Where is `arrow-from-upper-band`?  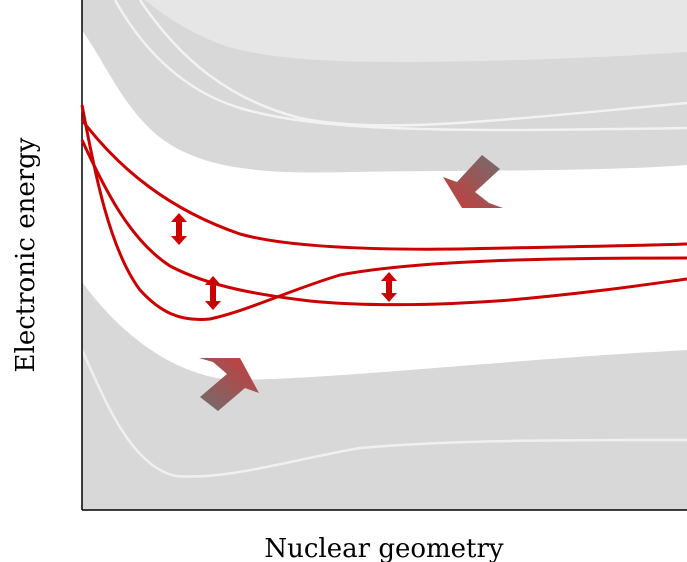 arrow-from-upper-band is located at coordinates (473, 181).